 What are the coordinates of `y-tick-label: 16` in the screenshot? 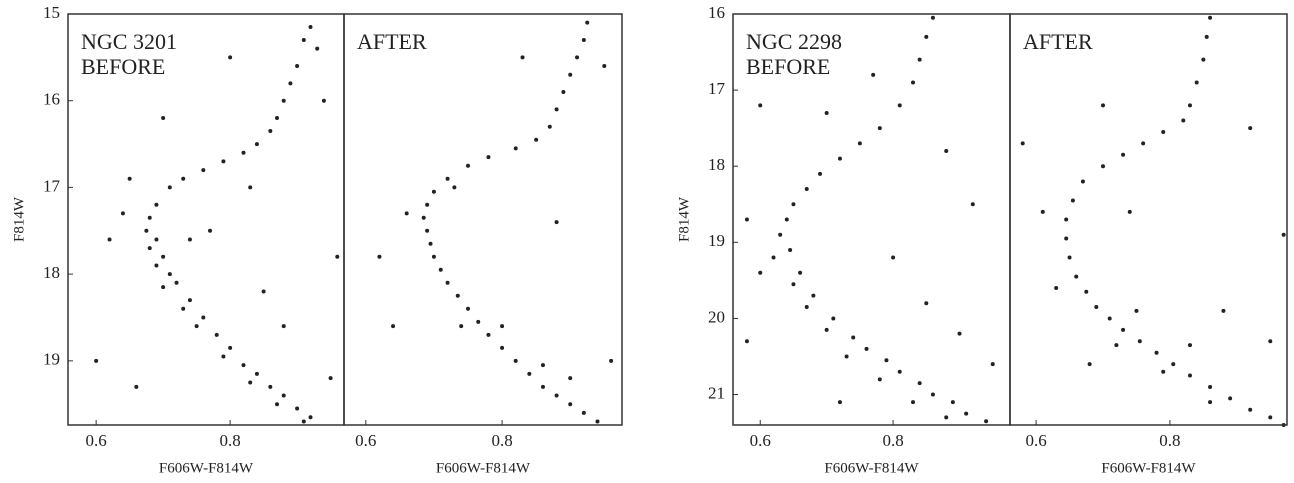 It's located at (716, 12).